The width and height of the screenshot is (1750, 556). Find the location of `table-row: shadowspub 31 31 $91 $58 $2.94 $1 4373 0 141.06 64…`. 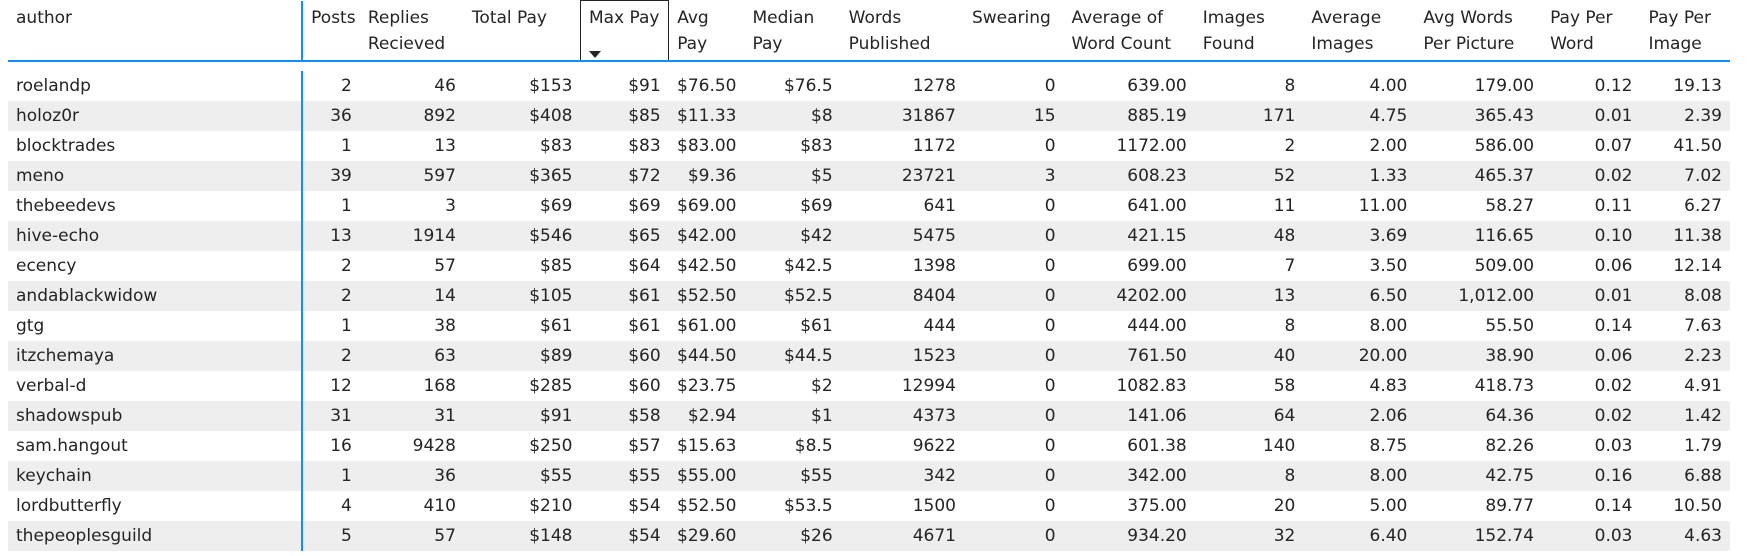

table-row: shadowspub 31 31 $91 $58 $2.94 $1 4373 0 141.06 64… is located at coordinates (869, 415).